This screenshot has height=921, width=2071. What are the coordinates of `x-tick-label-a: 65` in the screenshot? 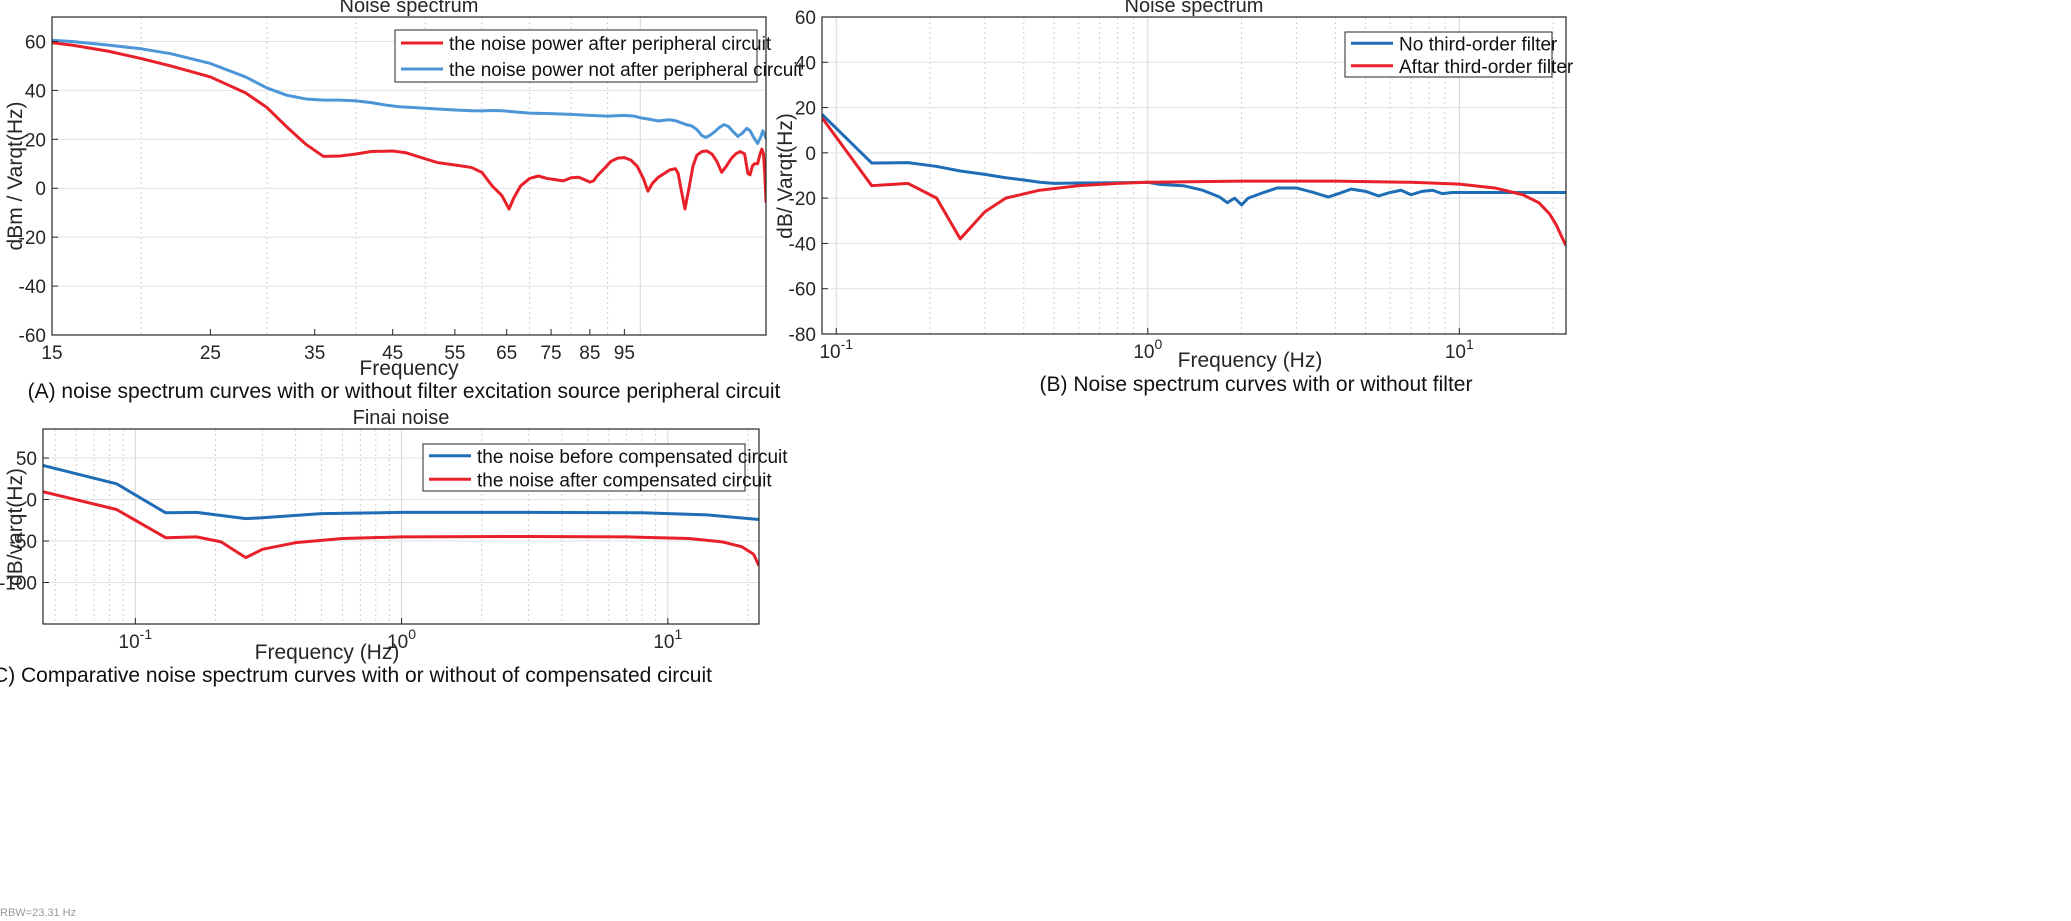 It's located at (506, 353).